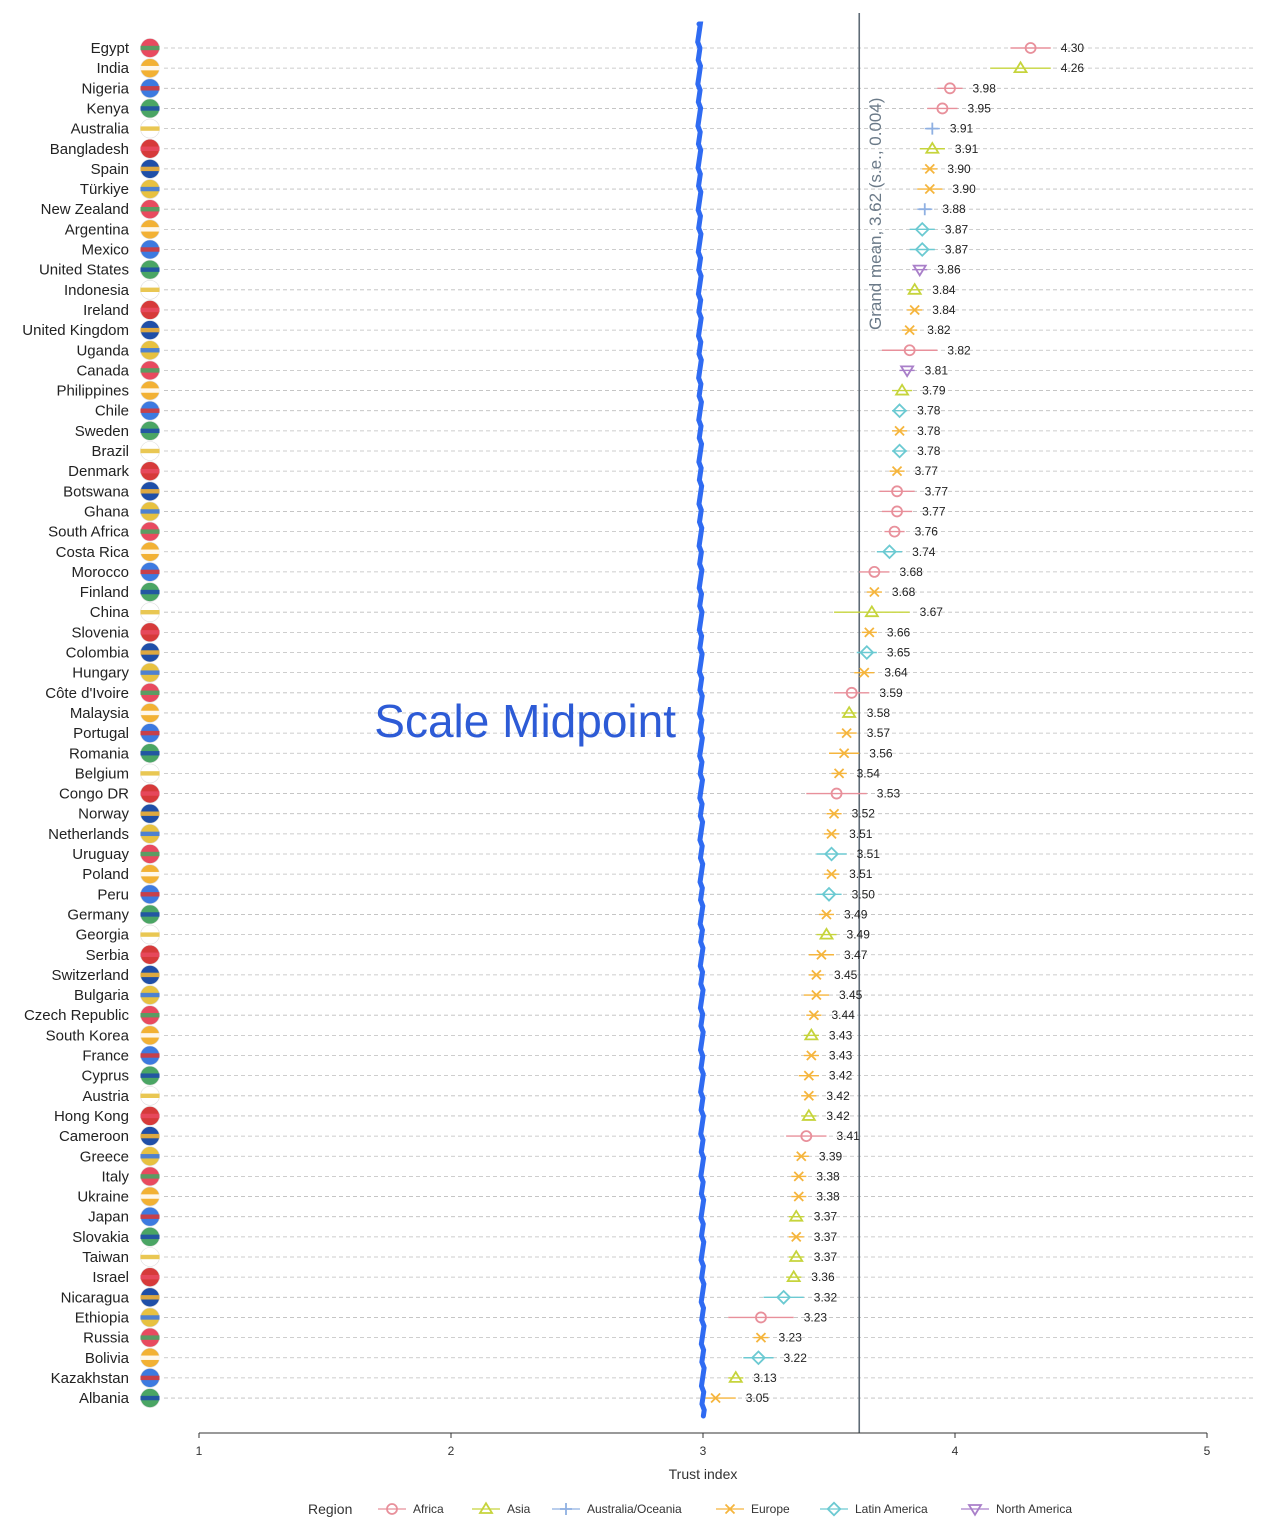  Describe the element at coordinates (954, 209) in the screenshot. I see `value-label: 3.88` at that location.